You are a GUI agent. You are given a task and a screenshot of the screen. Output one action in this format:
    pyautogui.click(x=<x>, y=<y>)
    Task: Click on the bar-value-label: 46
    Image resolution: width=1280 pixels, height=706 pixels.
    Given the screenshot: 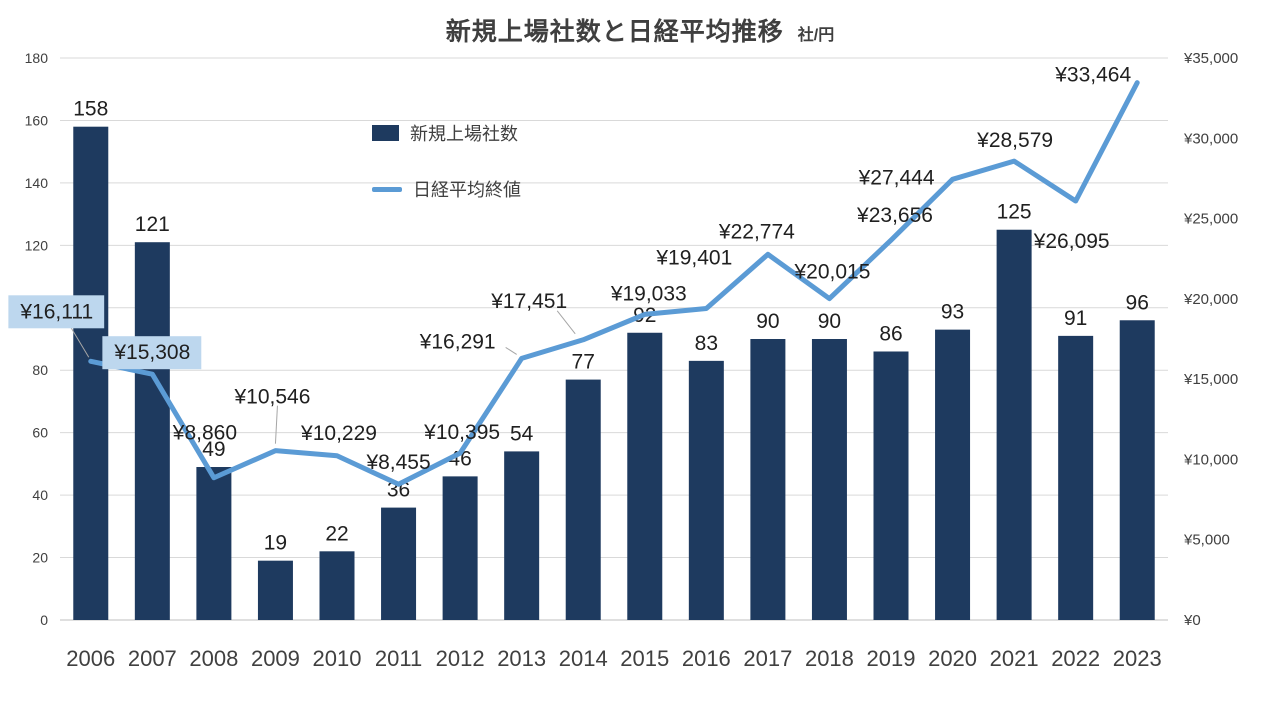 What is the action you would take?
    pyautogui.click(x=459, y=458)
    